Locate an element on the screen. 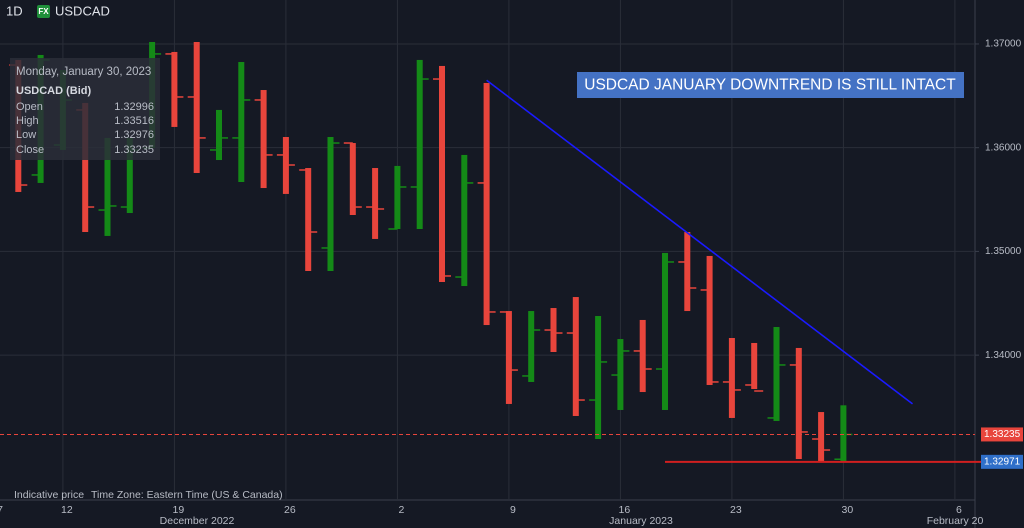  y-tick-label: 1.34000 is located at coordinates (1003, 355).